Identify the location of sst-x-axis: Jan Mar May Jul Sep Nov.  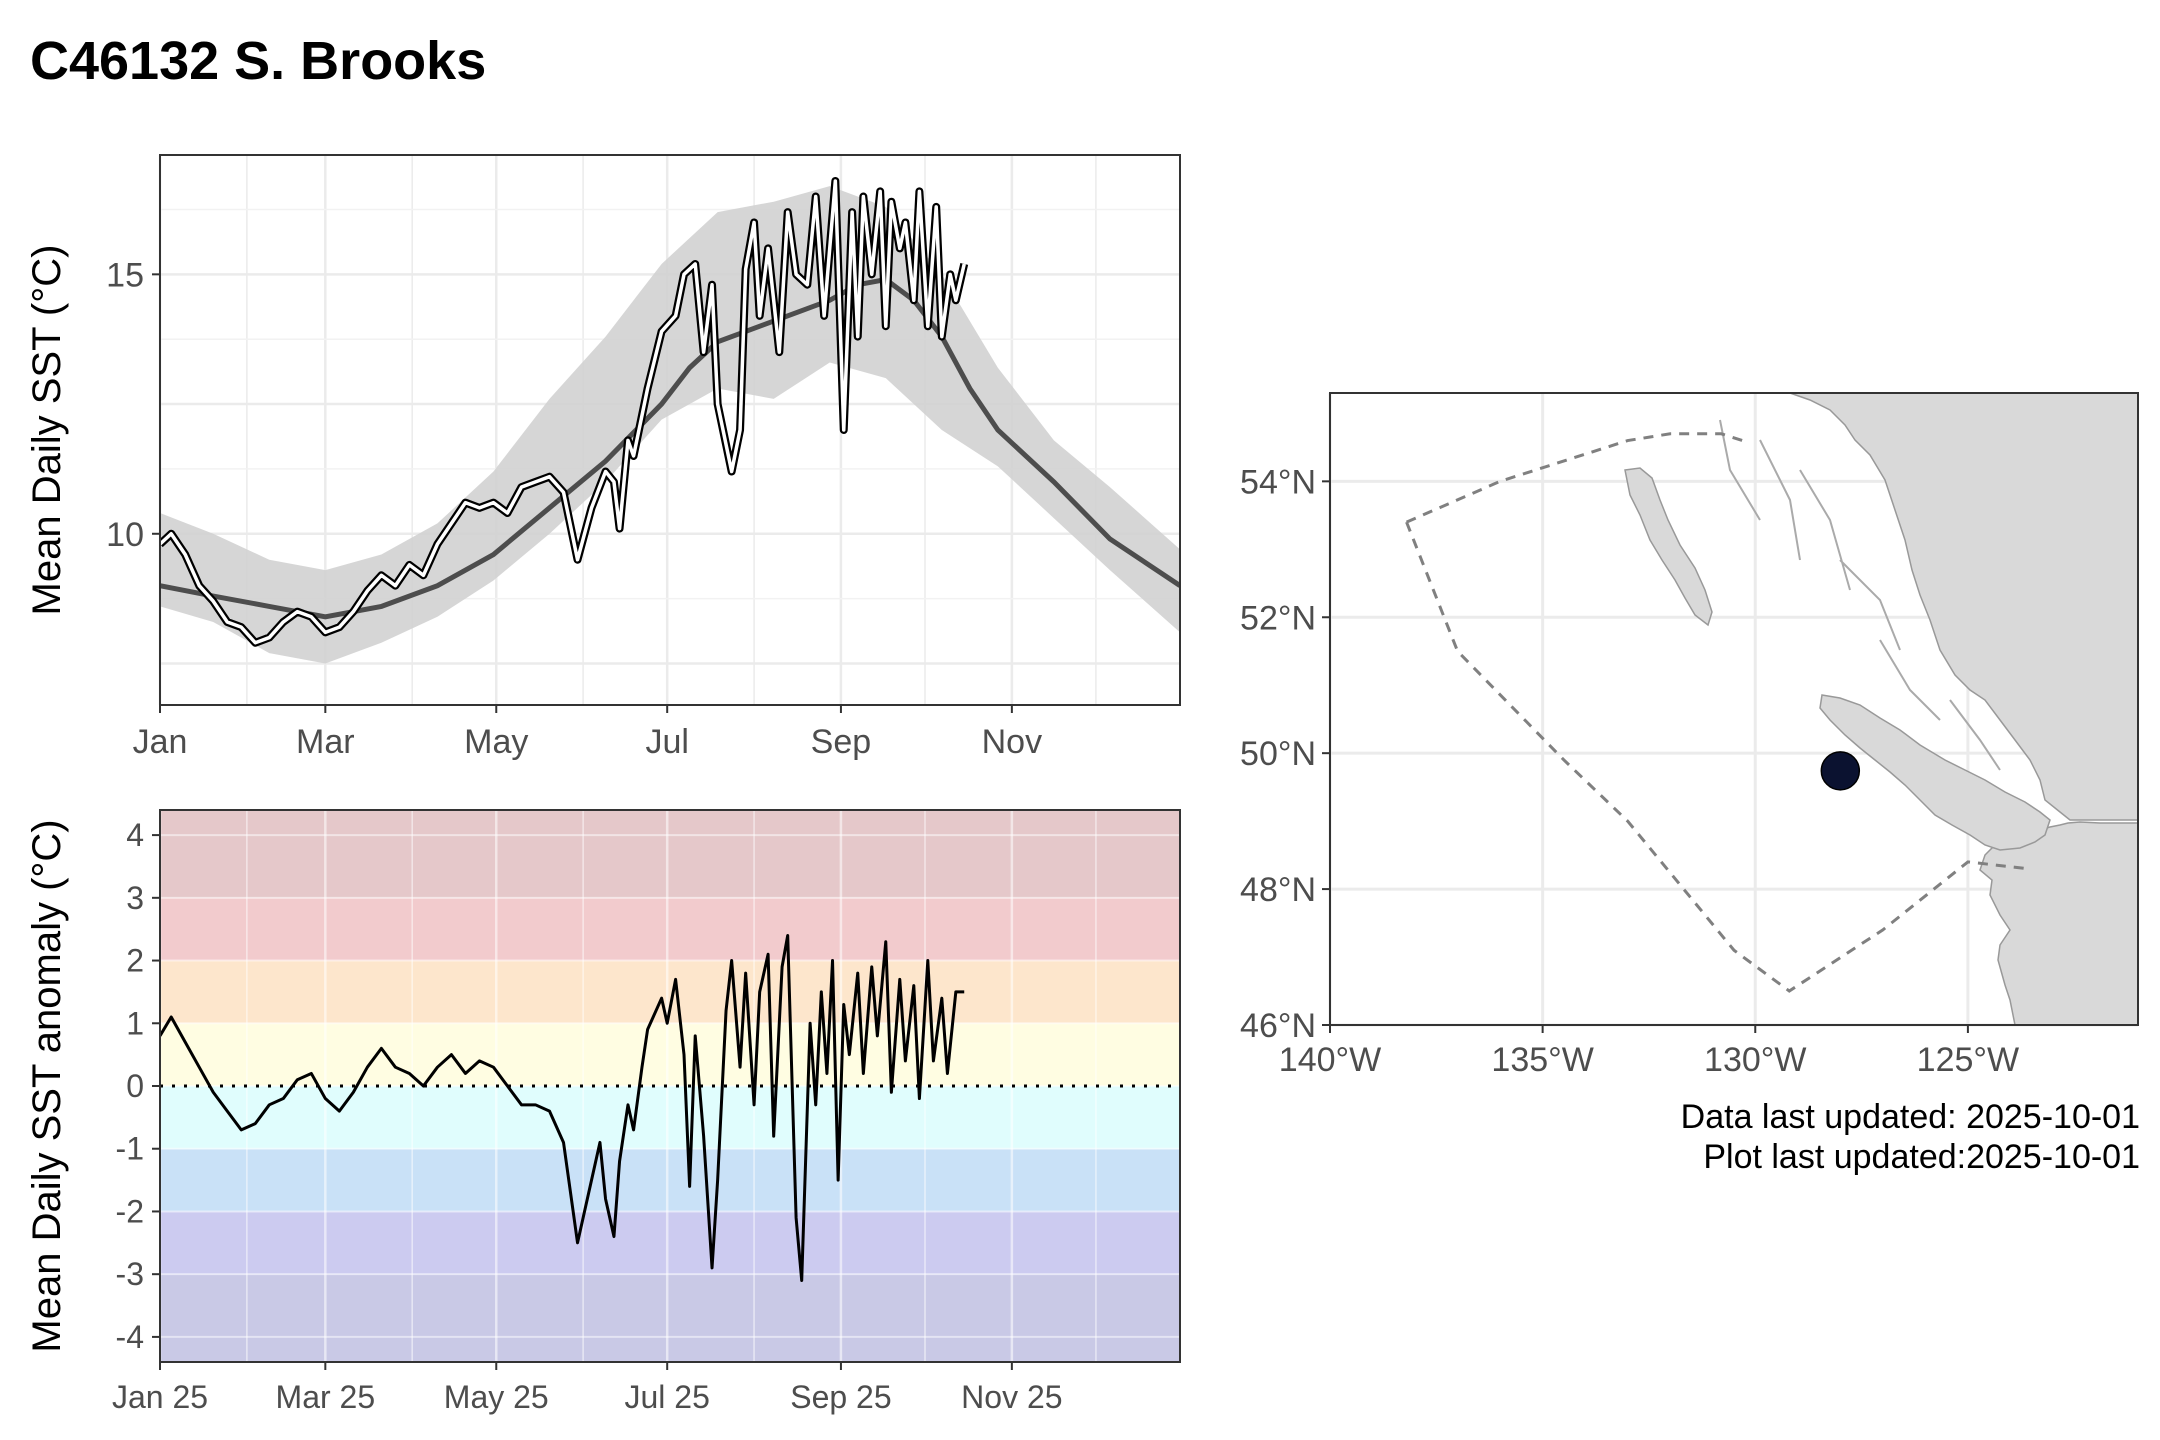
(587, 733).